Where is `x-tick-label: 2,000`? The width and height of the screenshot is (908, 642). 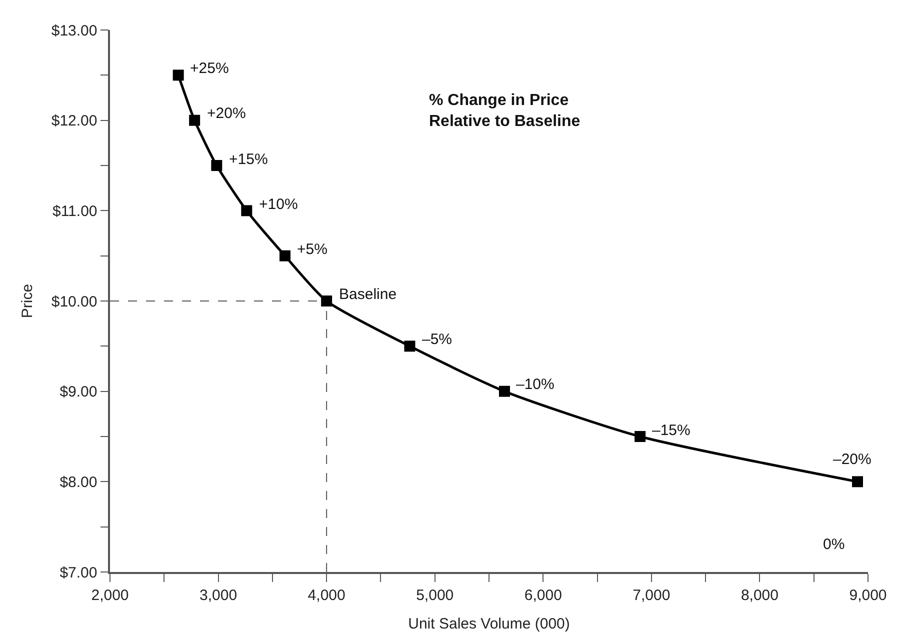
x-tick-label: 2,000 is located at coordinates (110, 595).